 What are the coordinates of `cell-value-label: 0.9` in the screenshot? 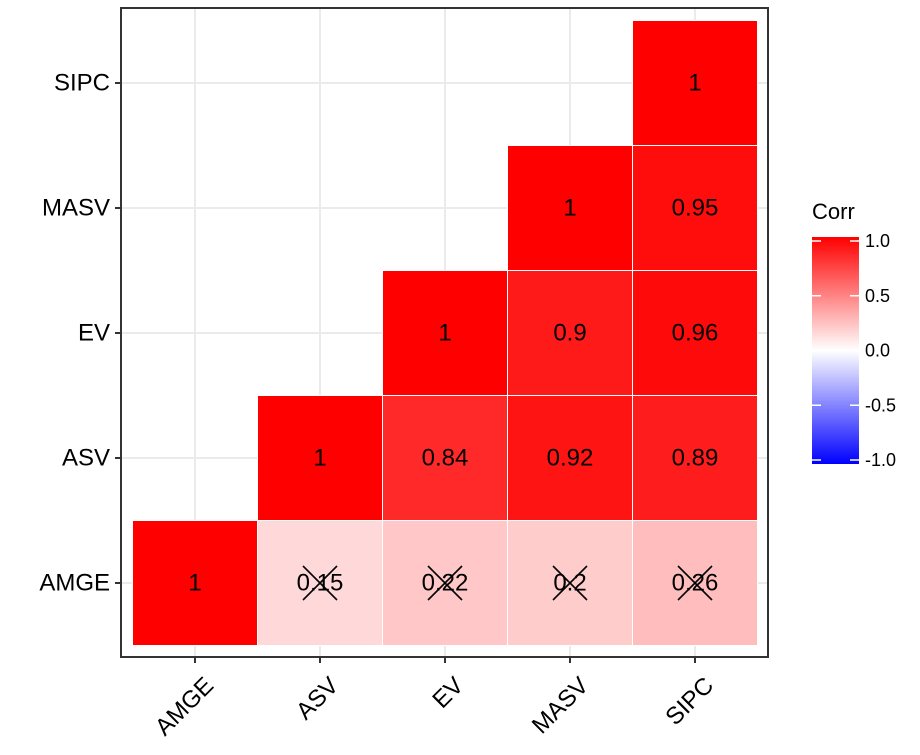 It's located at (569, 333).